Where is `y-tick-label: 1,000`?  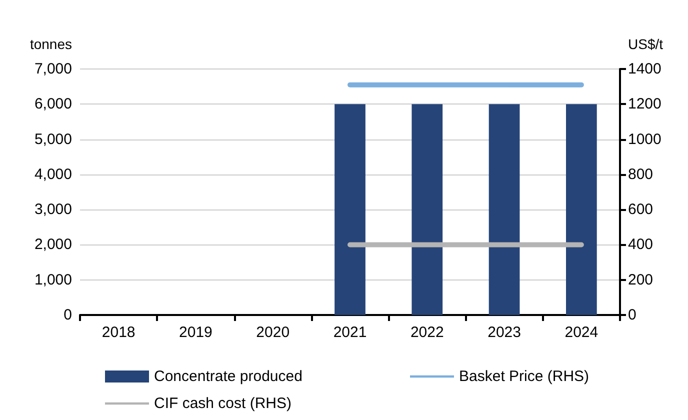
y-tick-label: 1,000 is located at coordinates (53, 279).